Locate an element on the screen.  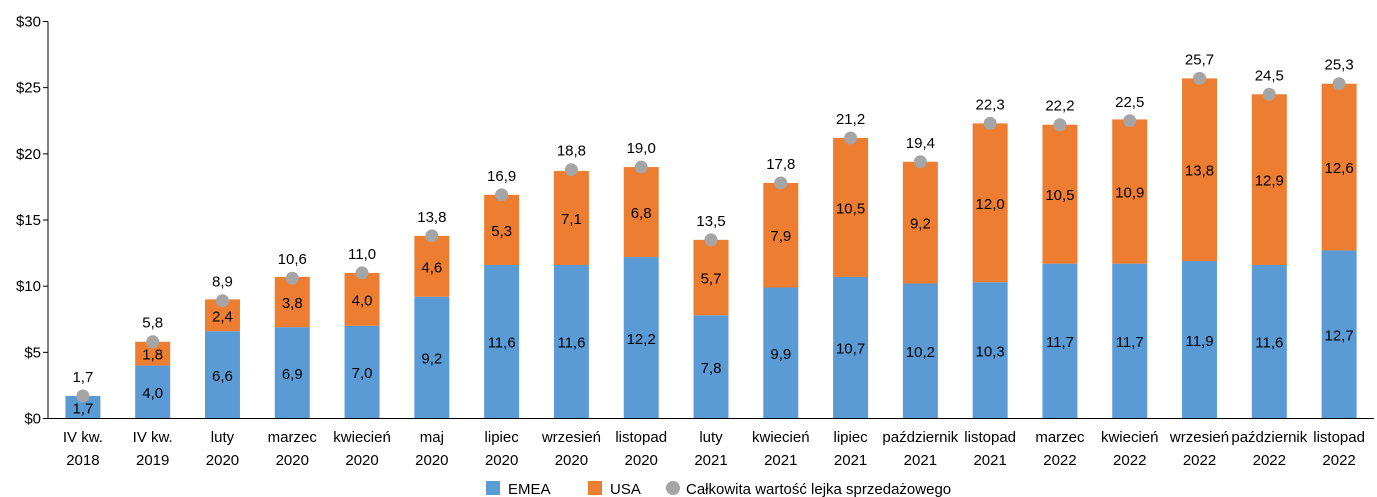
data-label-emea: 10,7 is located at coordinates (850, 349).